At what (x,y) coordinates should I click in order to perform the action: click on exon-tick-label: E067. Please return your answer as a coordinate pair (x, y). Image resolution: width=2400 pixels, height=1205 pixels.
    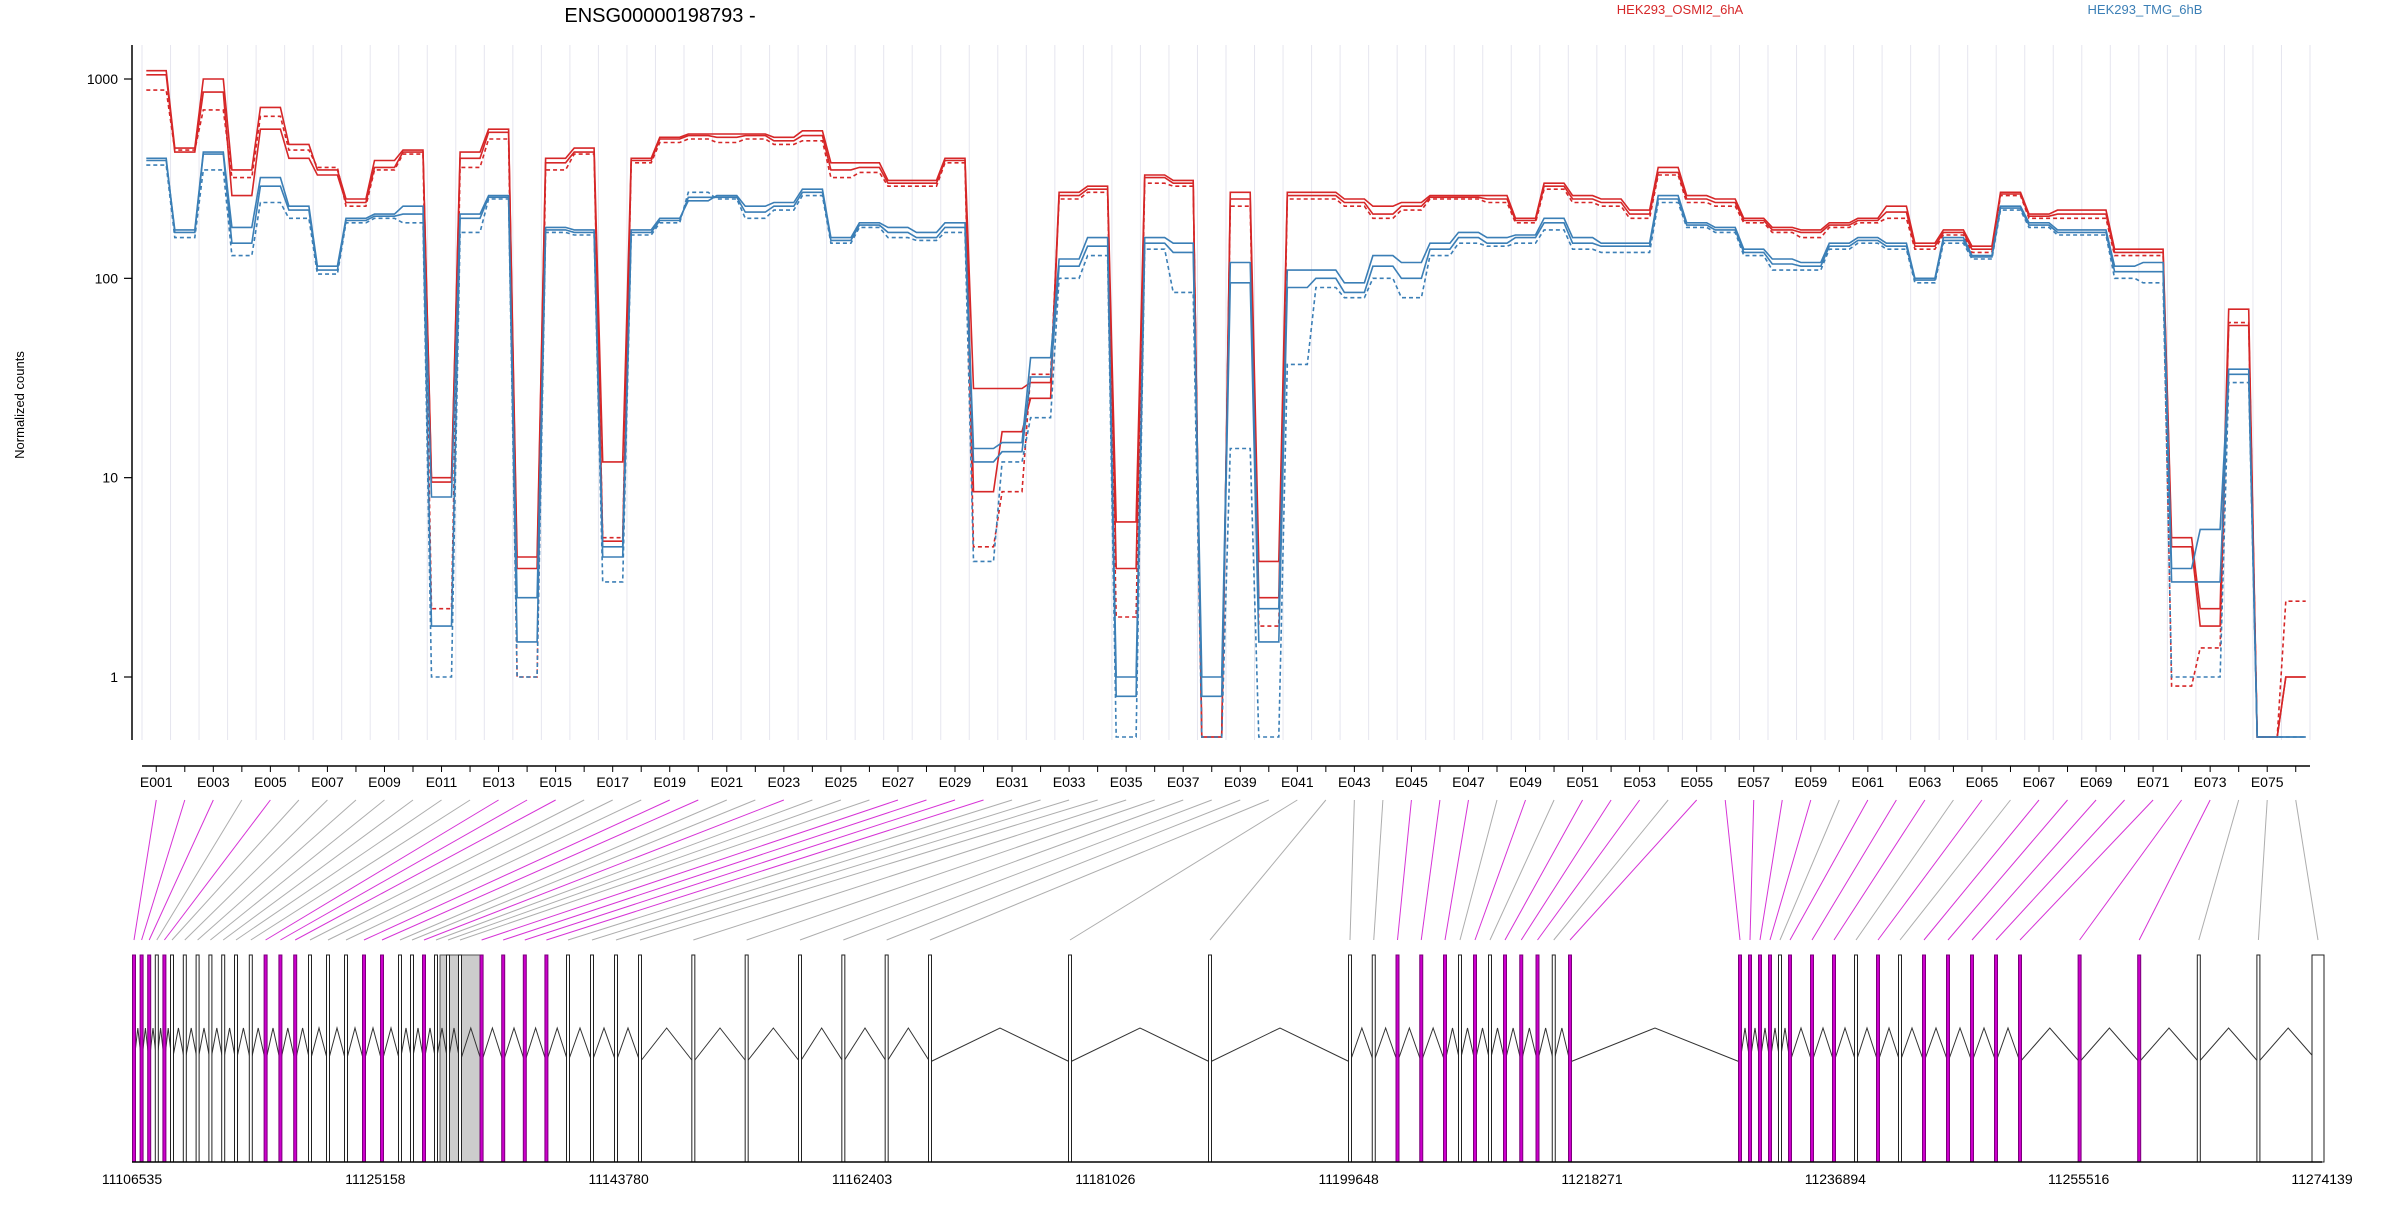
    Looking at the image, I should click on (2039, 782).